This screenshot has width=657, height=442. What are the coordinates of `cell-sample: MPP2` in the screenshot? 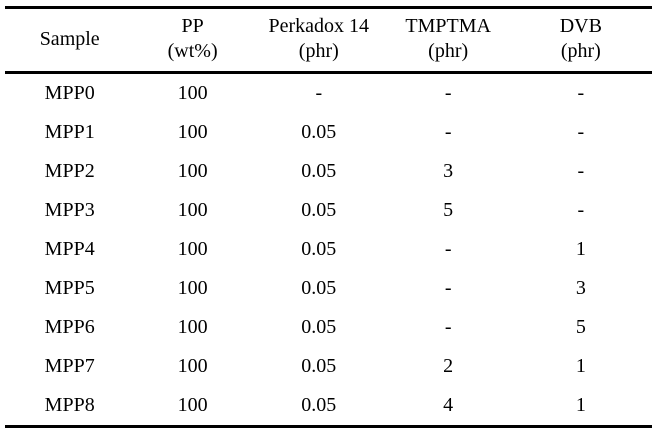 It's located at (69, 171).